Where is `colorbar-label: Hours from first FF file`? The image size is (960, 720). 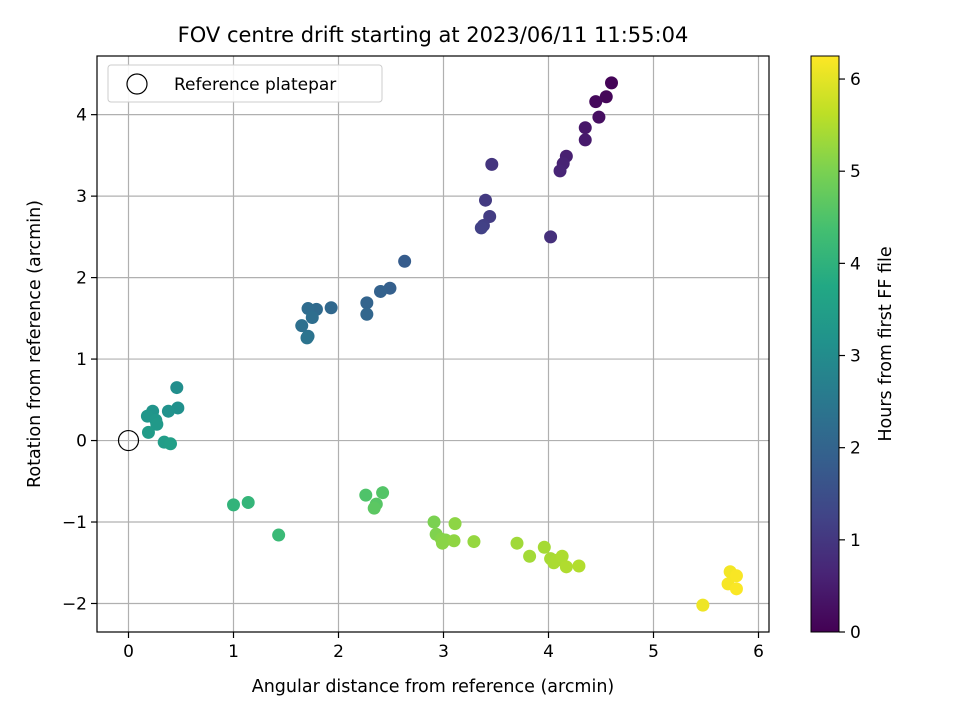 colorbar-label: Hours from first FF file is located at coordinates (886, 343).